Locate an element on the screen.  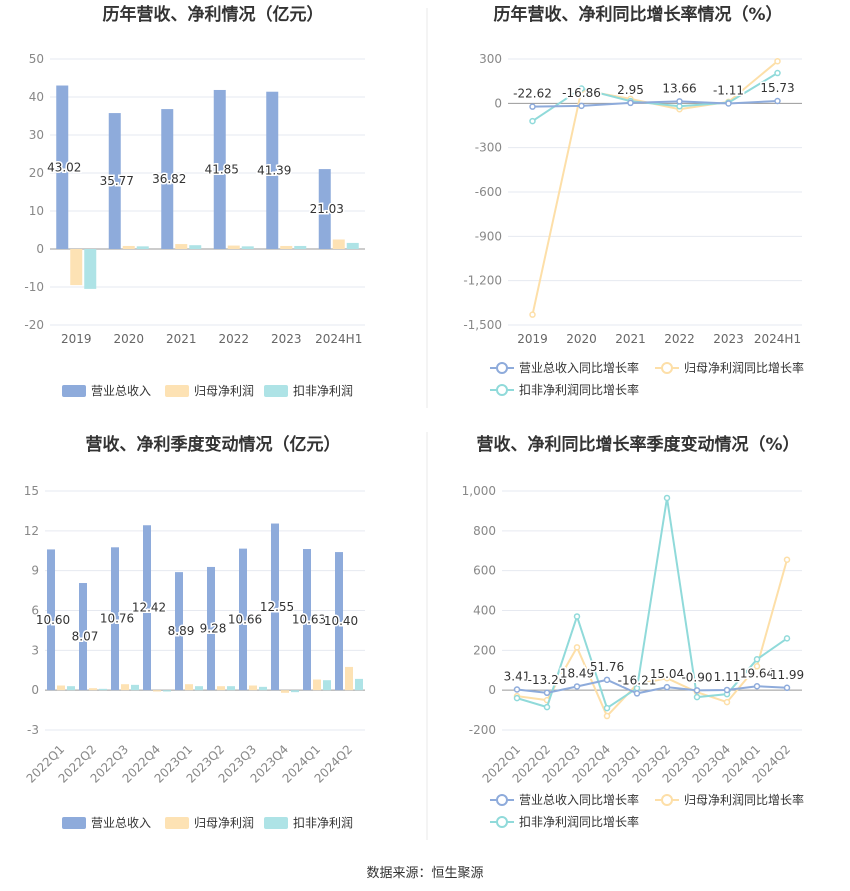
chart2-legend-label: 扣非净利润同比增长率 is located at coordinates (579, 389).